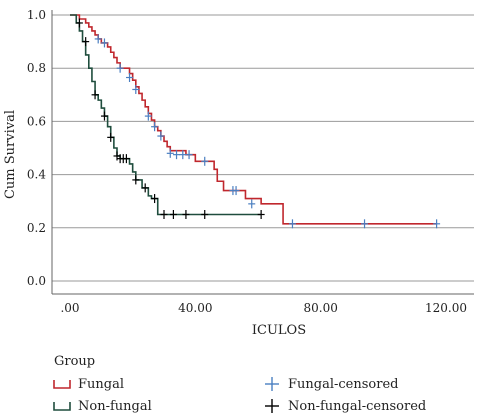 Image resolution: width=480 pixels, height=417 pixels. I want to click on legend-label-fungal-censored: Fungal-censored, so click(343, 384).